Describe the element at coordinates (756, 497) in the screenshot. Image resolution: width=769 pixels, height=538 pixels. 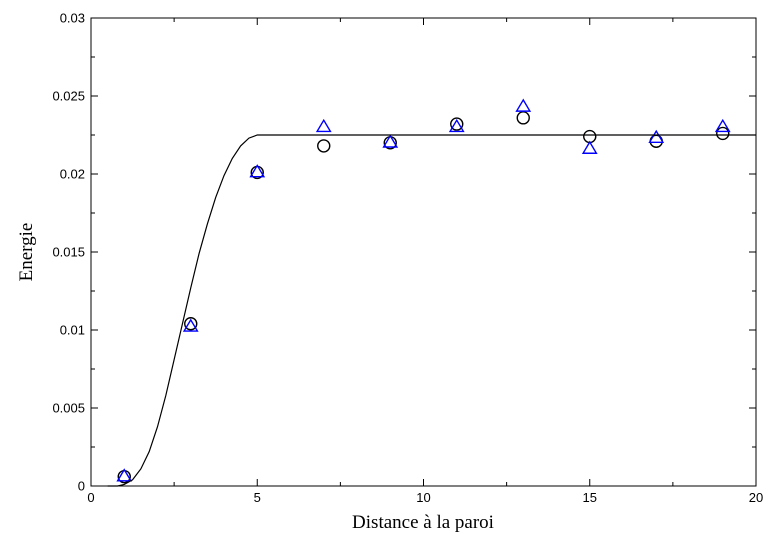
I see `x-tick-label: 20` at that location.